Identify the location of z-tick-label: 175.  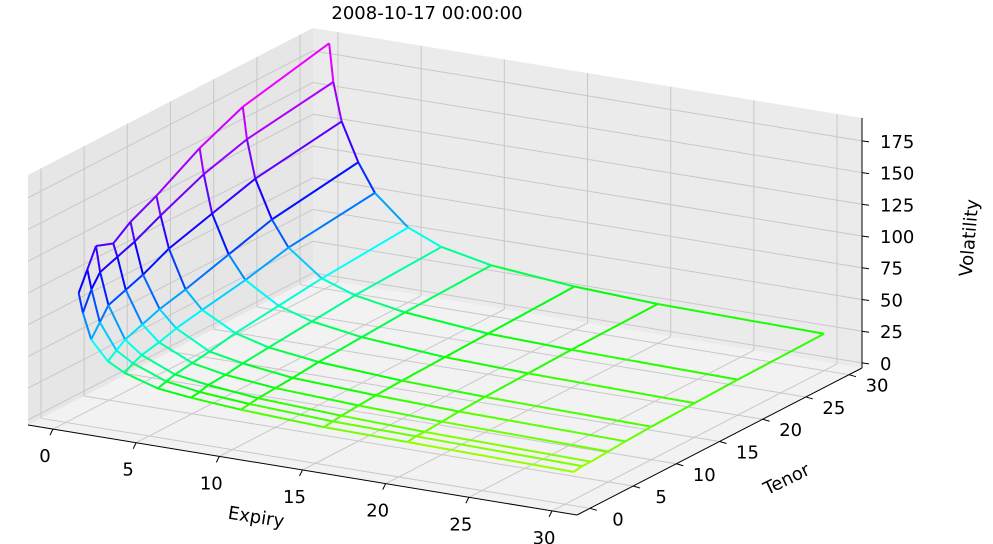
(897, 142).